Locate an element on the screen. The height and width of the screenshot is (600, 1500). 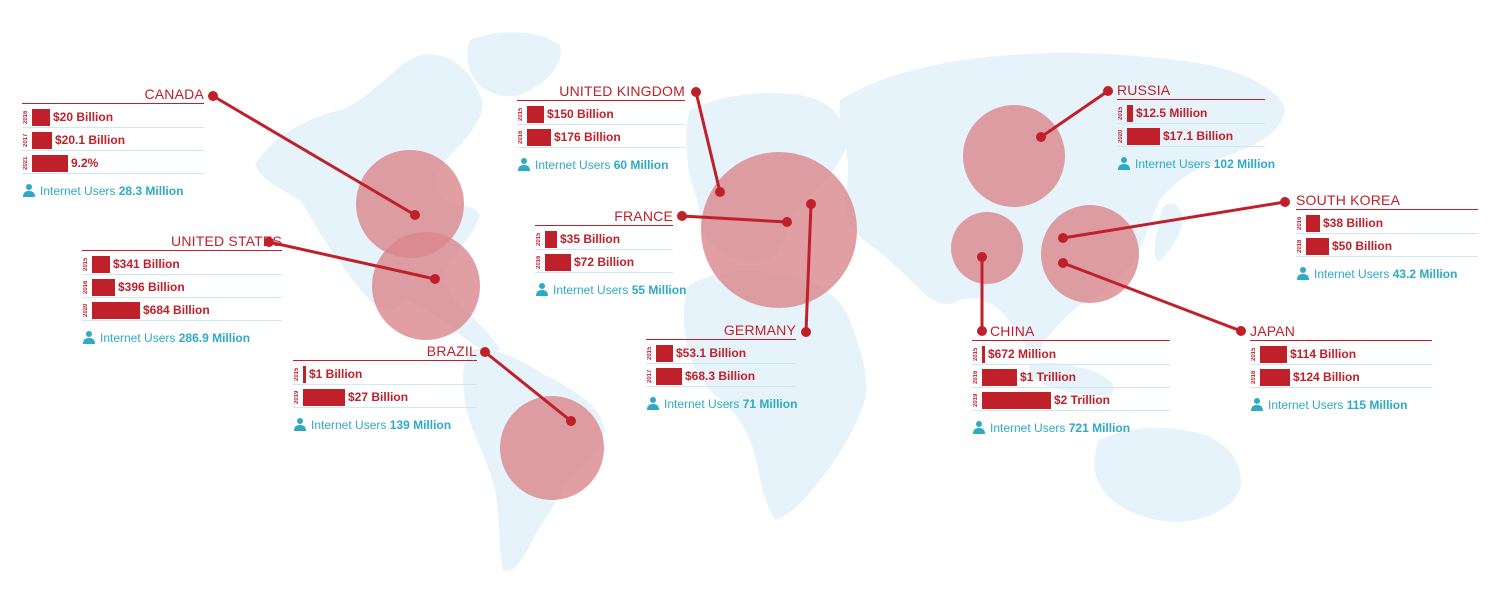
canada-dot-map is located at coordinates (415, 215).